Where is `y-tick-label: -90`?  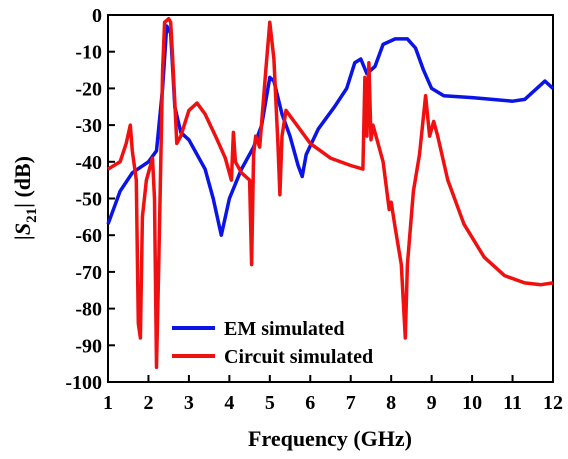 y-tick-label: -90 is located at coordinates (88, 346).